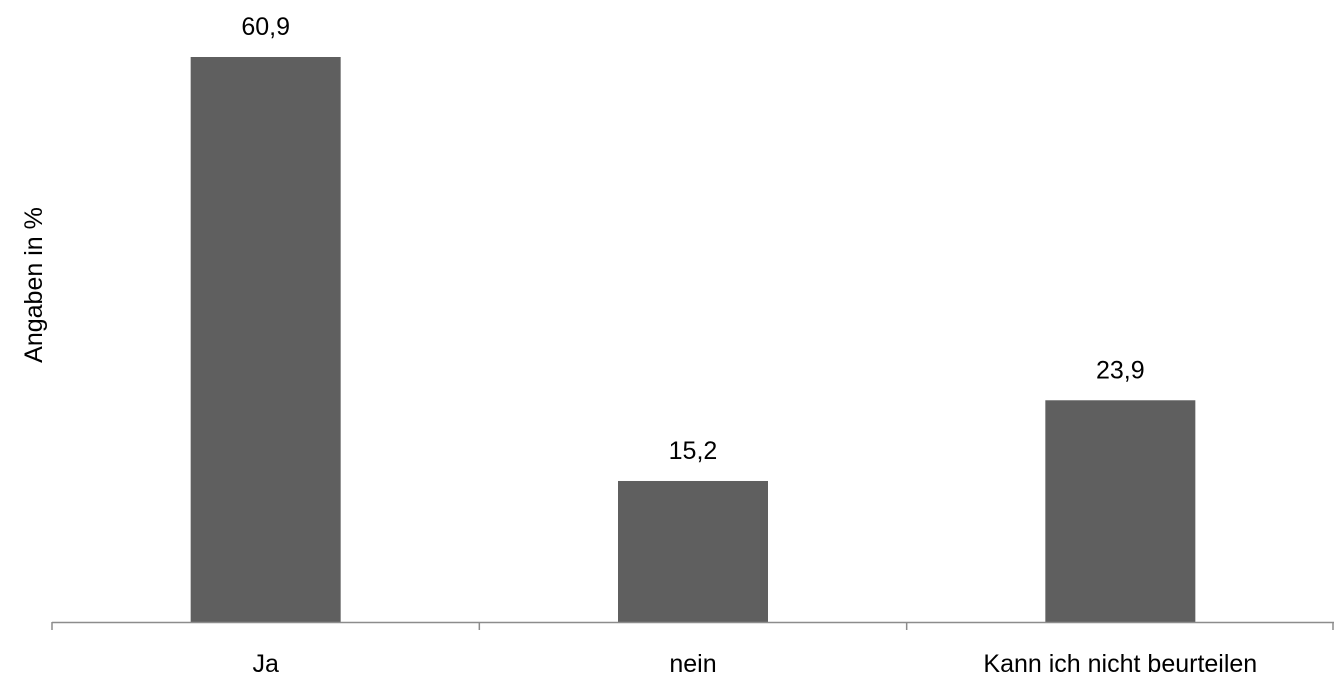  What do you see at coordinates (693, 451) in the screenshot?
I see `value-label-2: 15,2` at bounding box center [693, 451].